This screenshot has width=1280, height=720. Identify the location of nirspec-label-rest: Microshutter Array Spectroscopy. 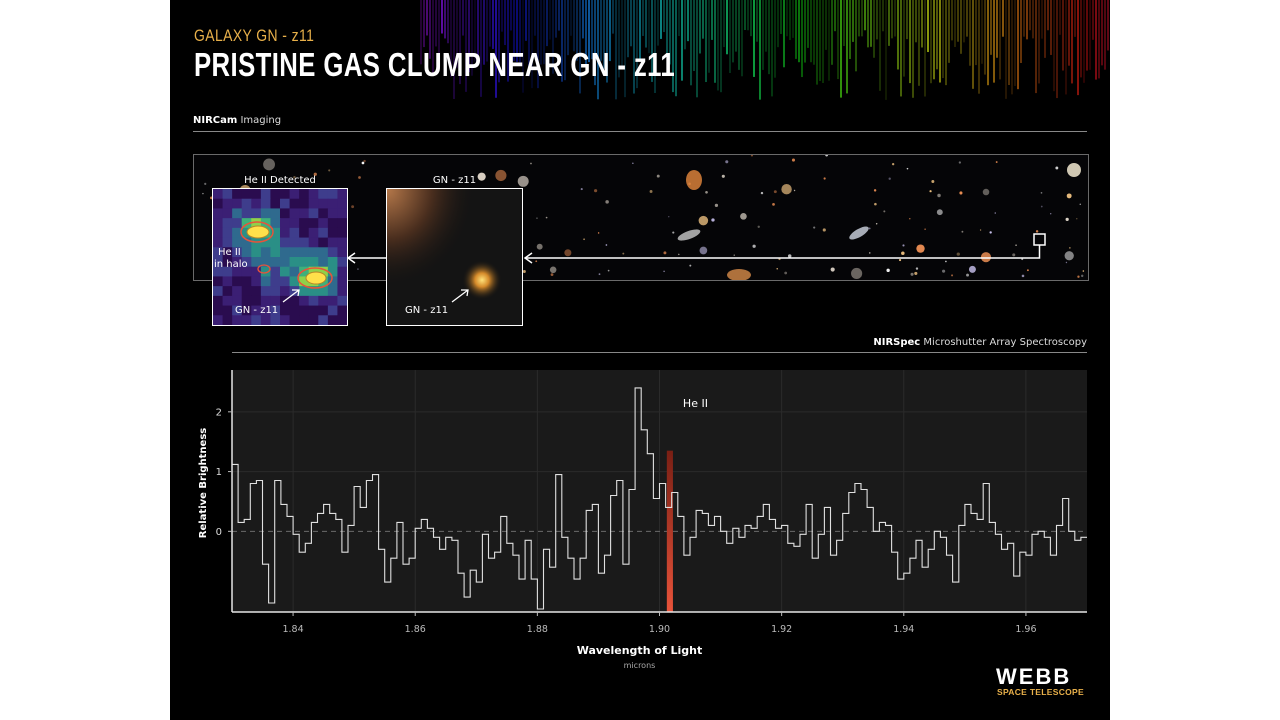
(1003, 342).